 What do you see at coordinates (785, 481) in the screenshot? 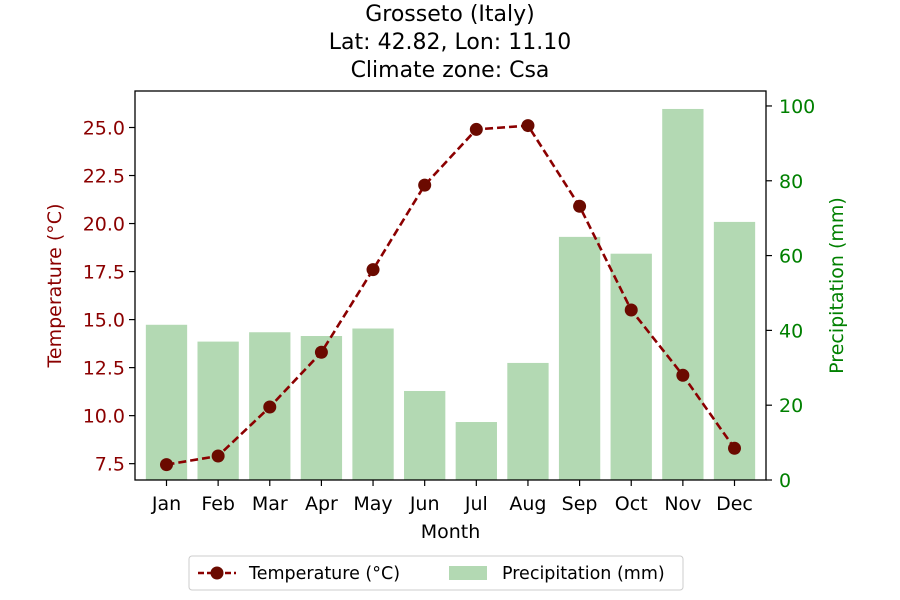
I see `precipitation-tick-label: 0` at bounding box center [785, 481].